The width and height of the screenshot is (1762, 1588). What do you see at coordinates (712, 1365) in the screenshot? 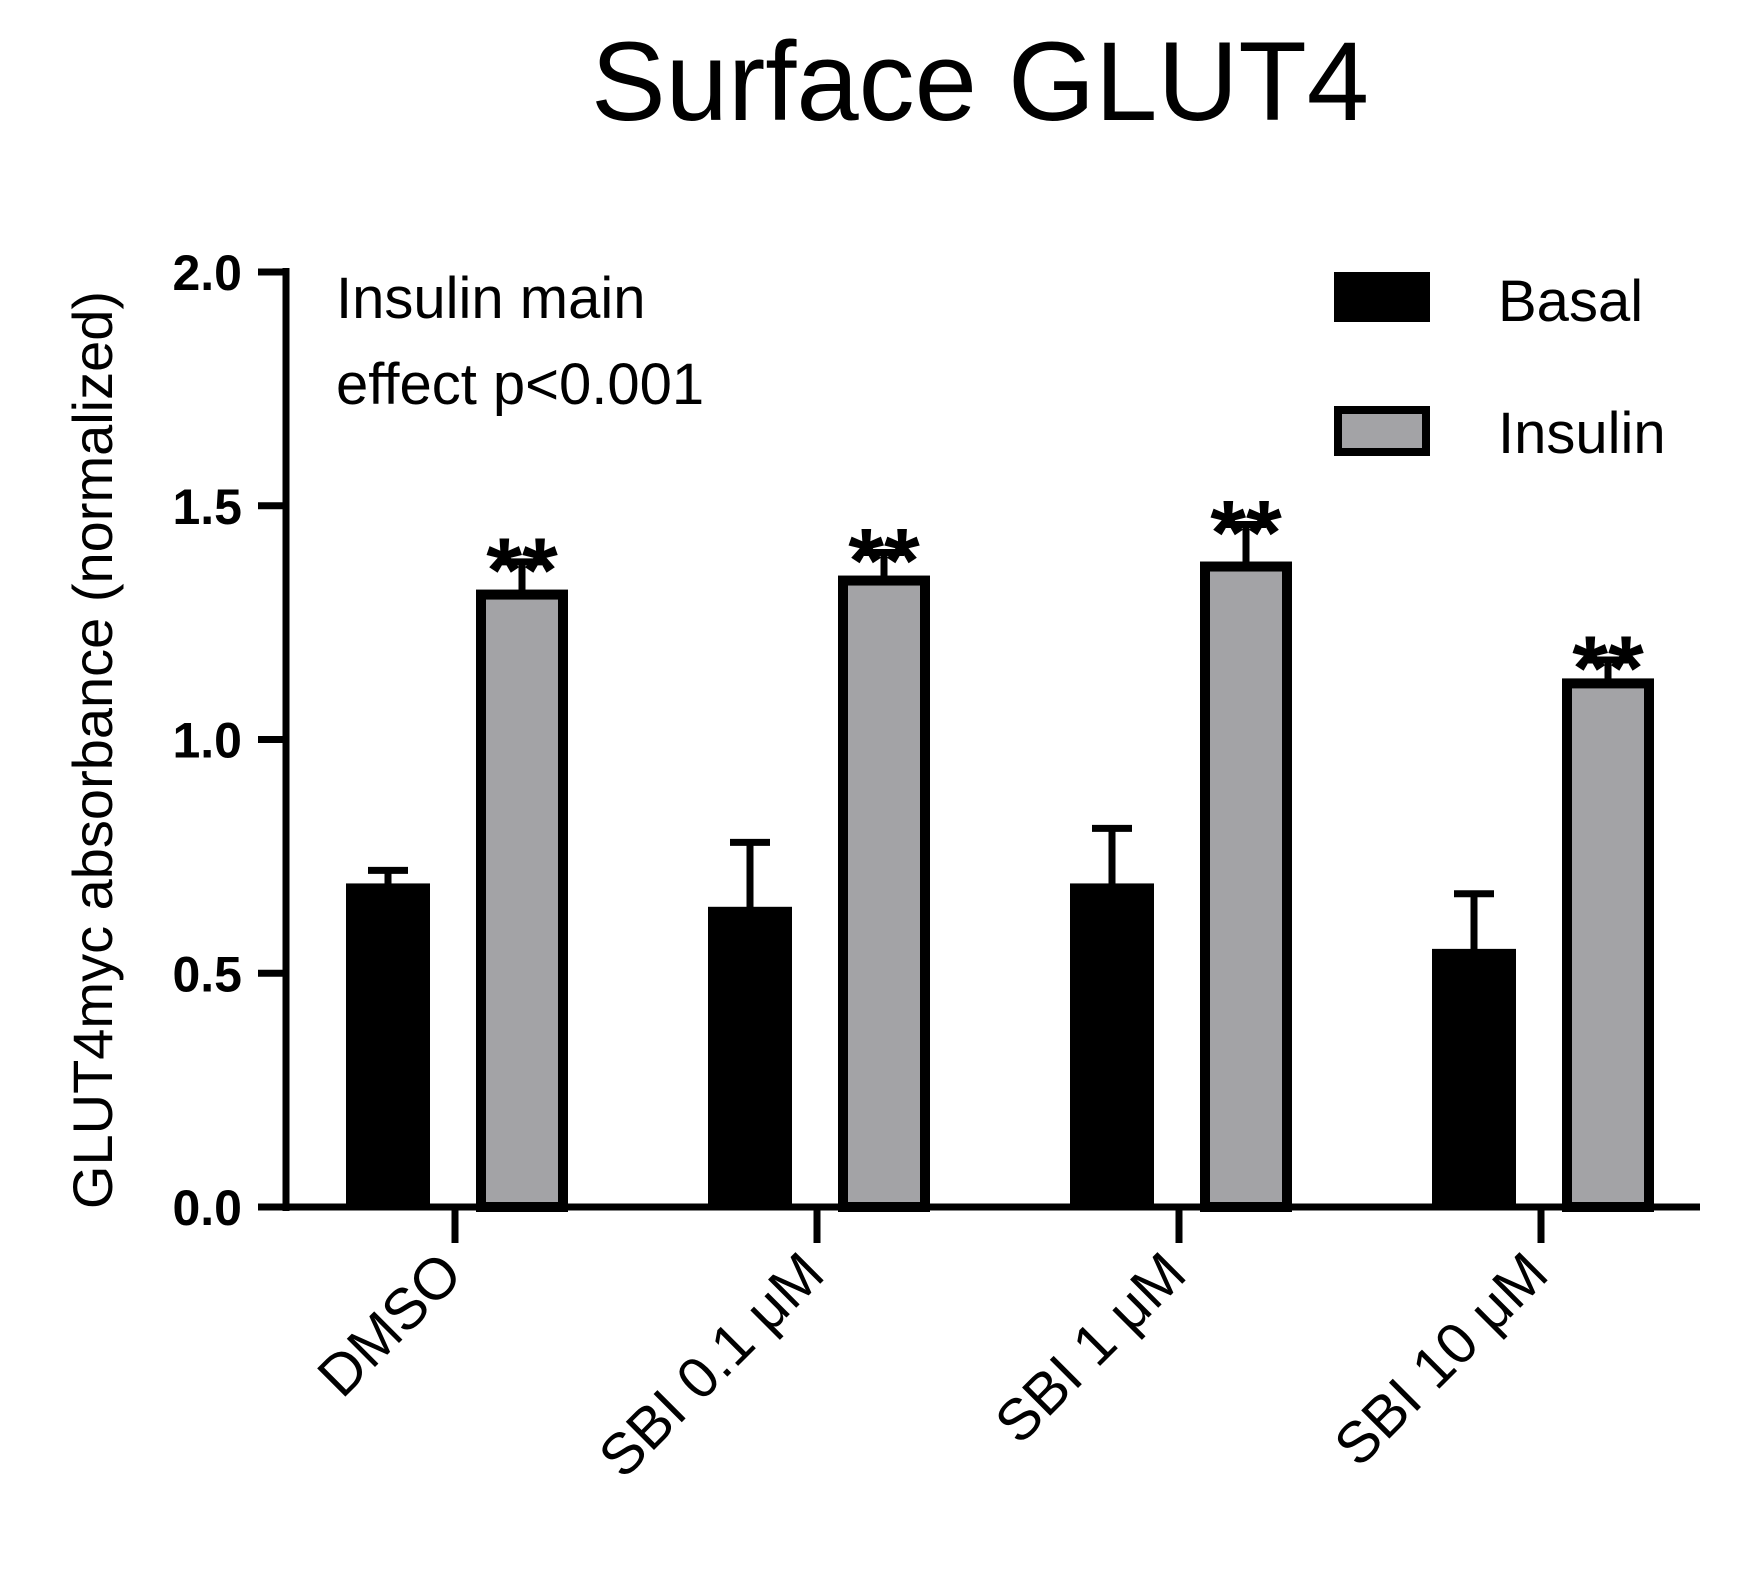
I see `x-tick-label: SBI 0.1 μM` at bounding box center [712, 1365].